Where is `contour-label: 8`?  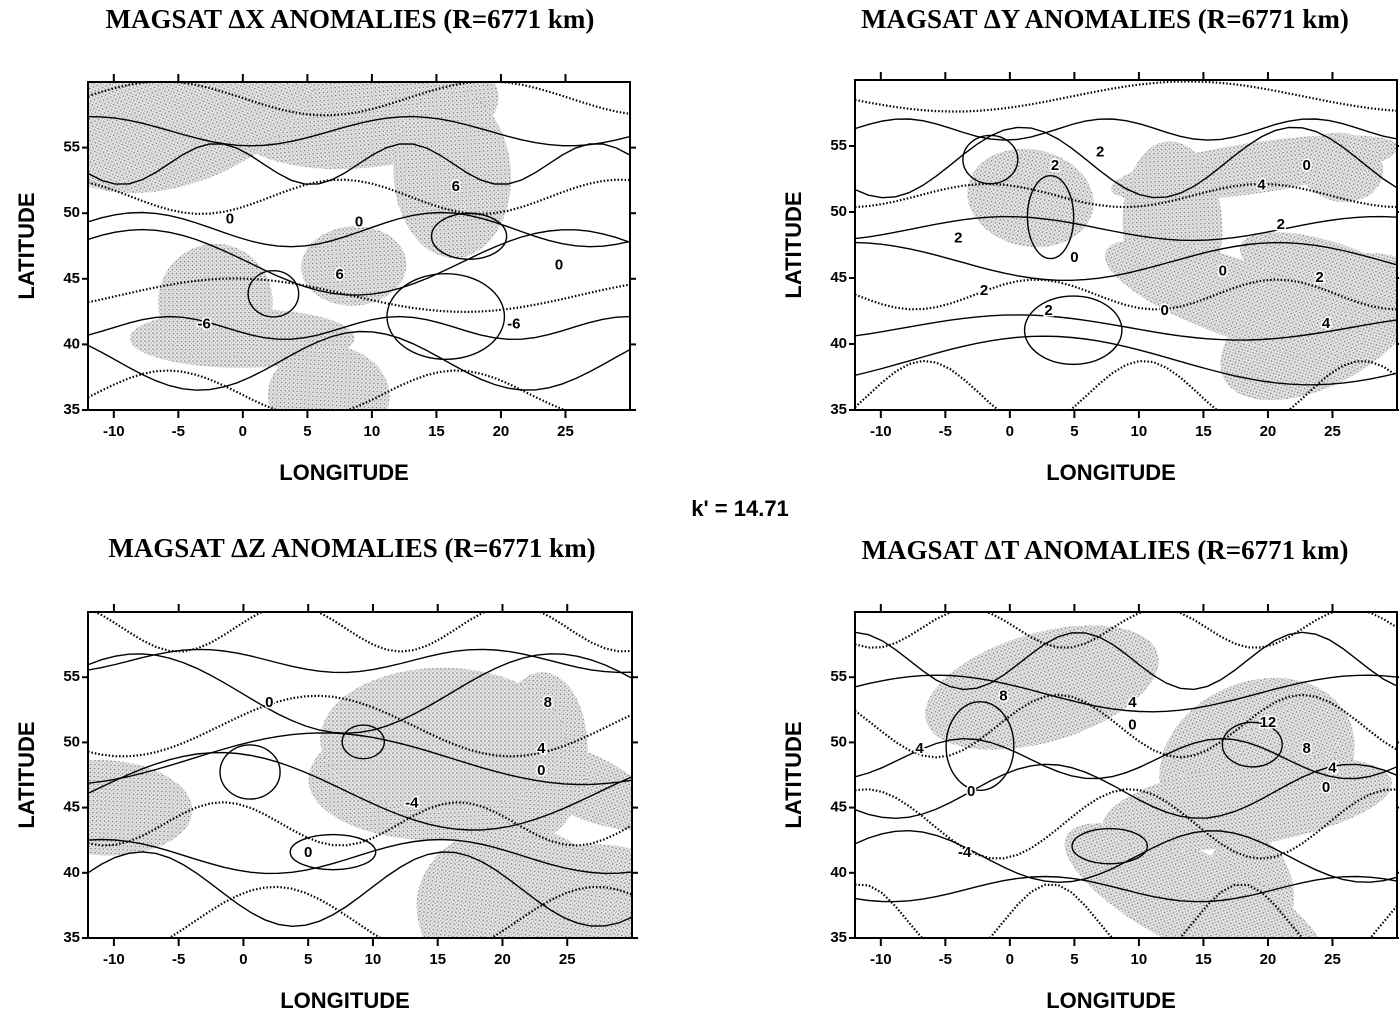 contour-label: 8 is located at coordinates (1003, 696).